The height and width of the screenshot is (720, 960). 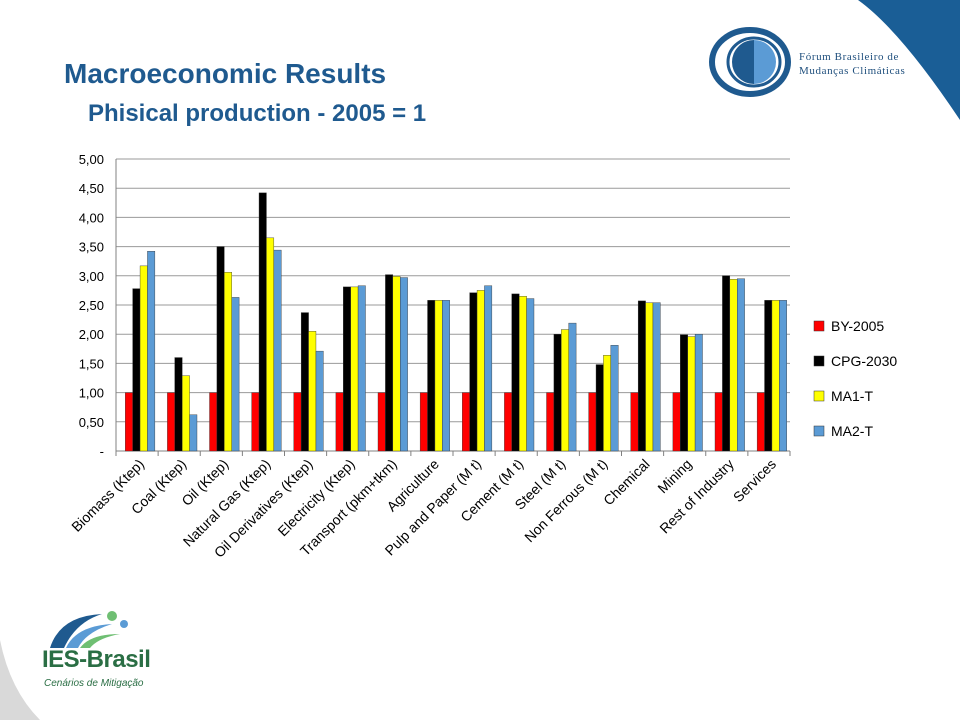 What do you see at coordinates (852, 396) in the screenshot?
I see `legend-label: MA1-T` at bounding box center [852, 396].